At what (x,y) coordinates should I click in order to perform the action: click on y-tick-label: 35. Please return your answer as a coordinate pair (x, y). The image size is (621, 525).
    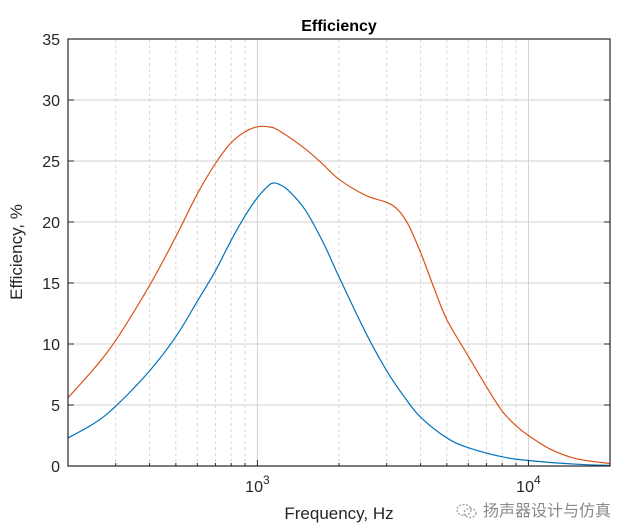
    Looking at the image, I should click on (51, 40).